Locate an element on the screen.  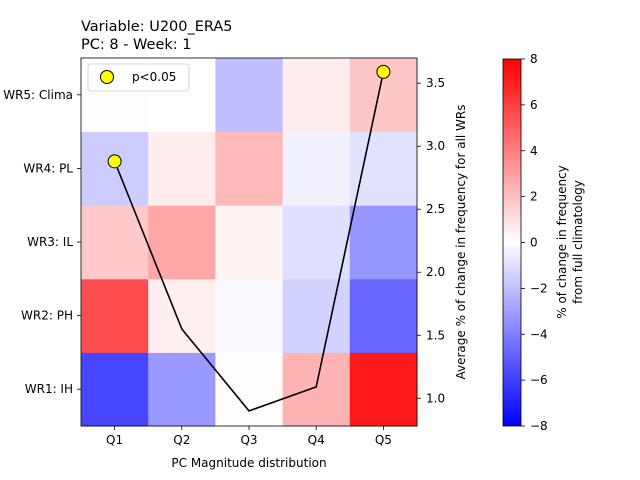
heatmap-cell-wr1-ih-q3 is located at coordinates (249, 389).